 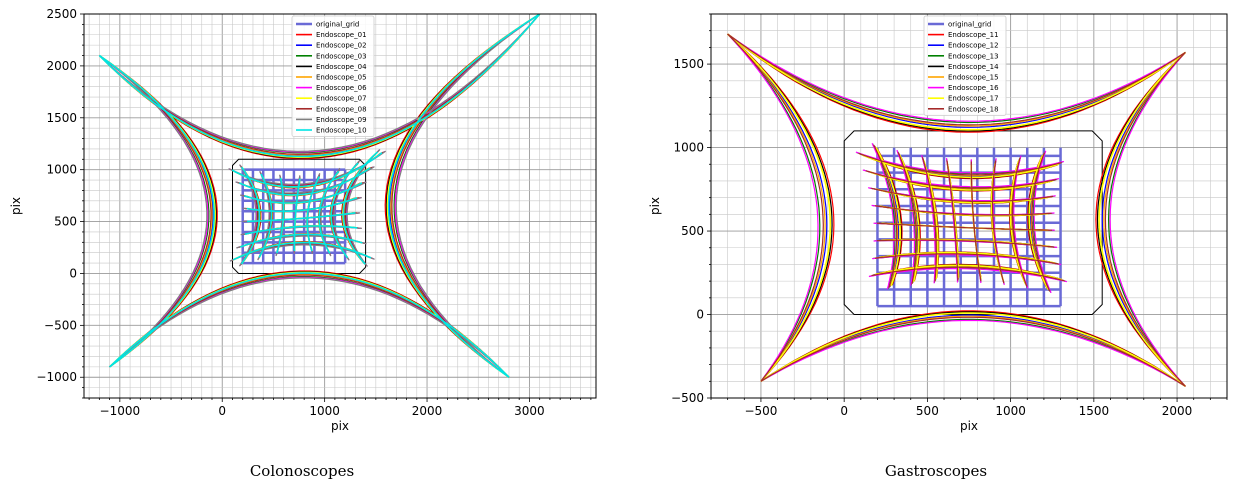 What do you see at coordinates (341, 46) in the screenshot?
I see `legend-label: Endoscope_02` at bounding box center [341, 46].